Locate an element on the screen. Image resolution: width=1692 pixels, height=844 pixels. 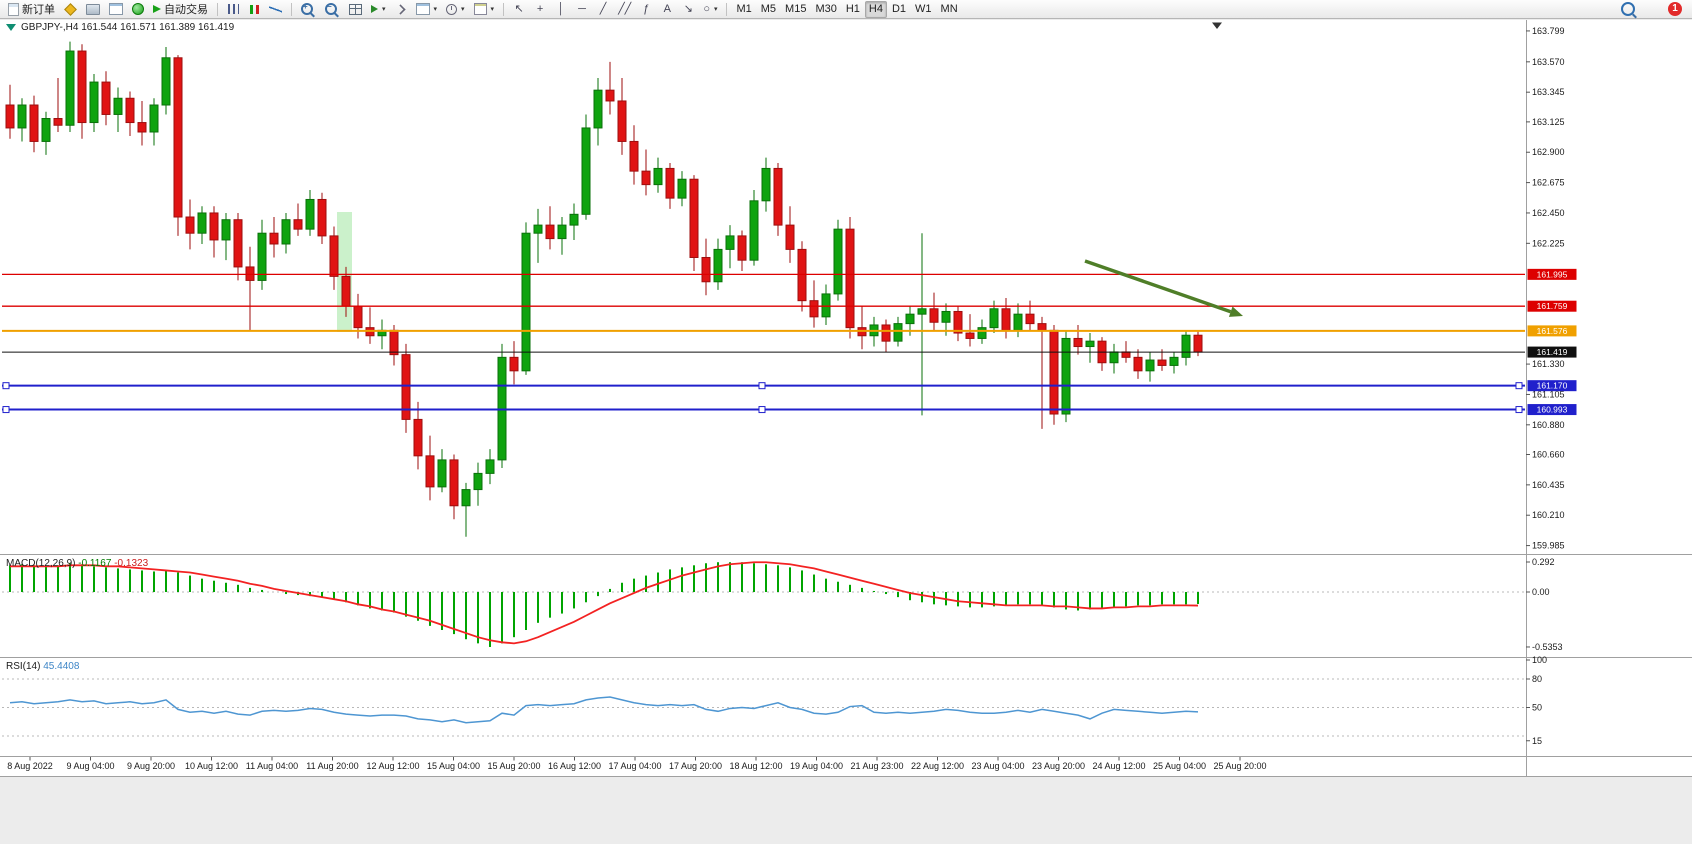
line-chart-button is located at coordinates (275, 9).